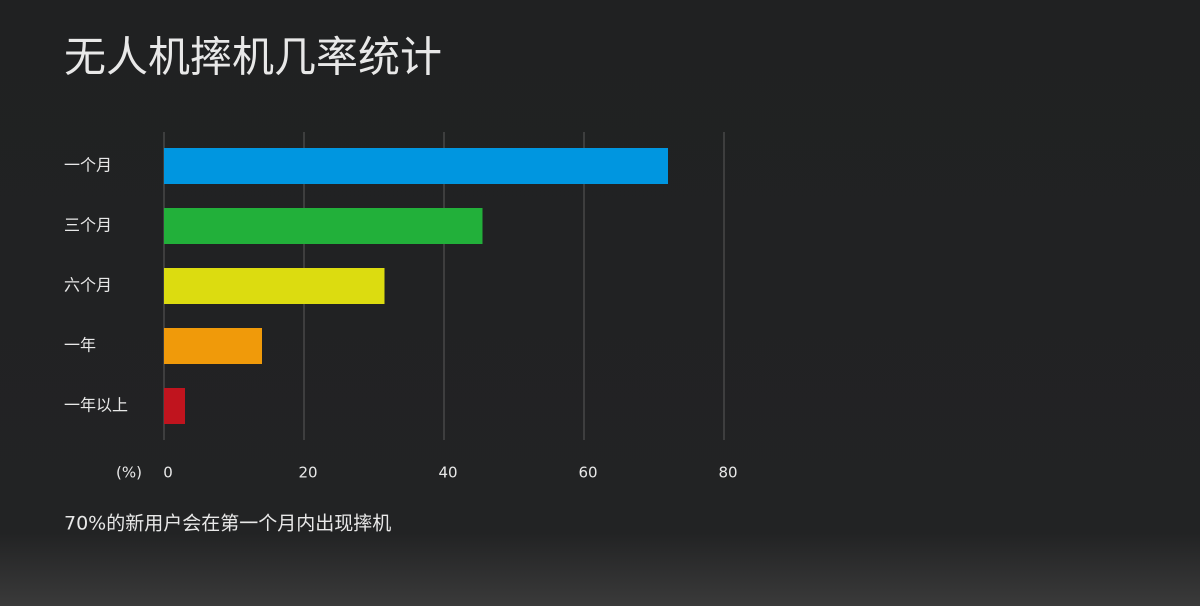 The width and height of the screenshot is (1200, 606). What do you see at coordinates (129, 473) in the screenshot?
I see `x-axis-label: (%)` at bounding box center [129, 473].